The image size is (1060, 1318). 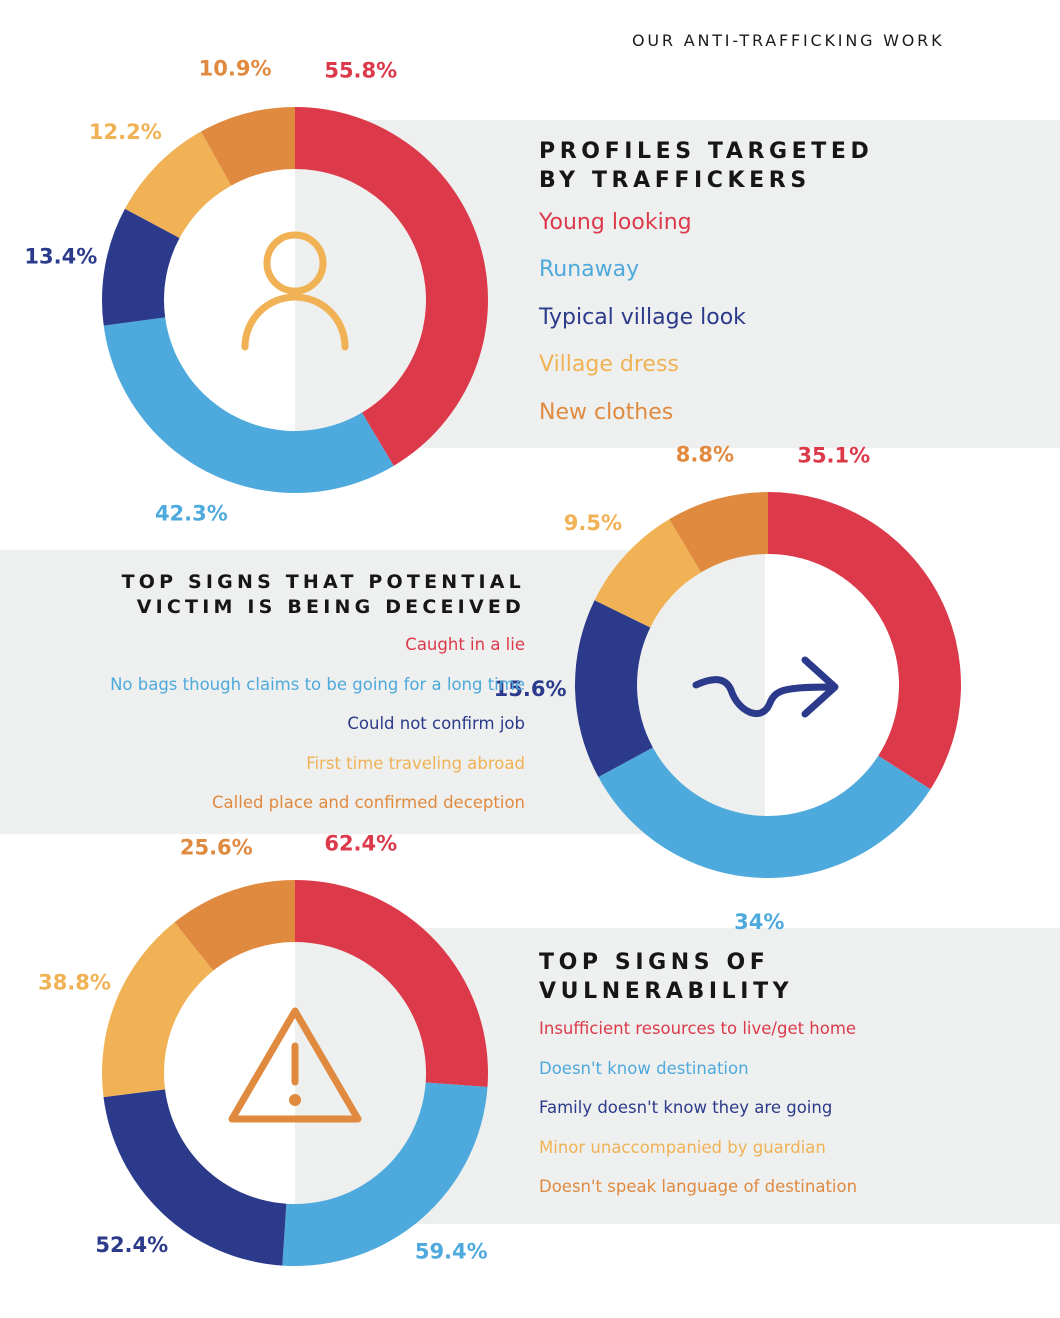 I want to click on donut-chart-vulnerability: 62.4% 59.4% 52.4% 38.8% 25.6%, so click(x=263, y=1048).